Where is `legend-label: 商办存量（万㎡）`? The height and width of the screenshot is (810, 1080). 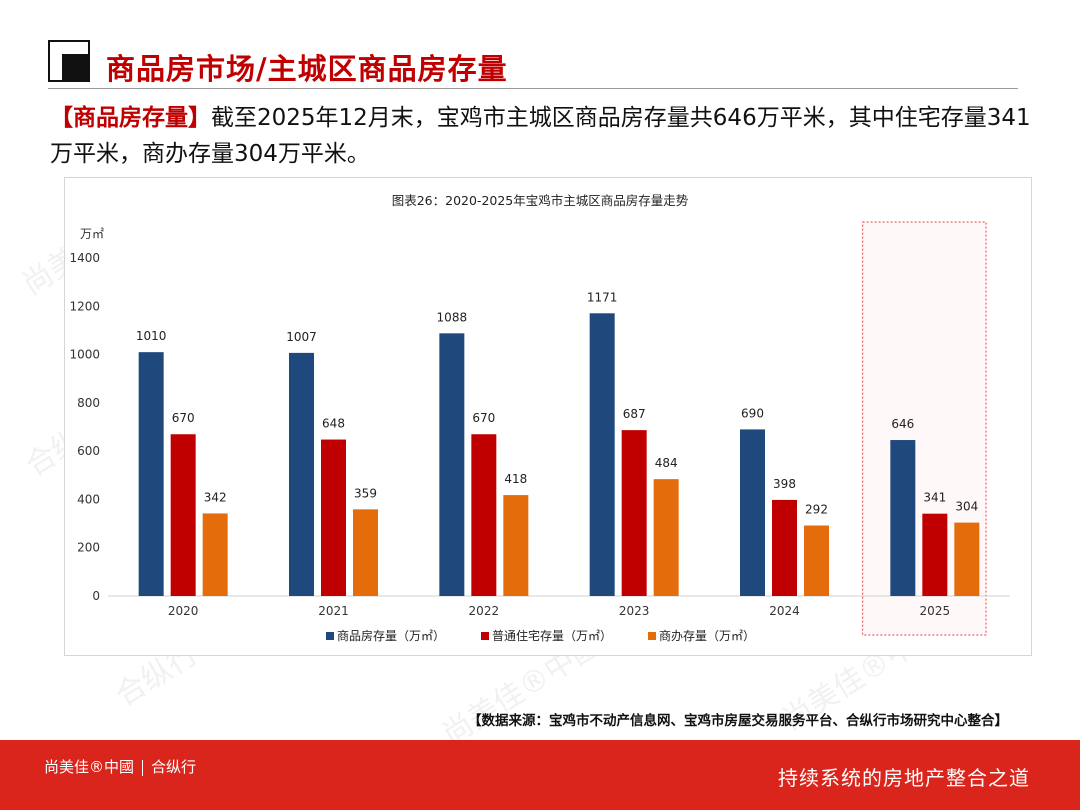
legend-label: 商办存量（万㎡） is located at coordinates (707, 635).